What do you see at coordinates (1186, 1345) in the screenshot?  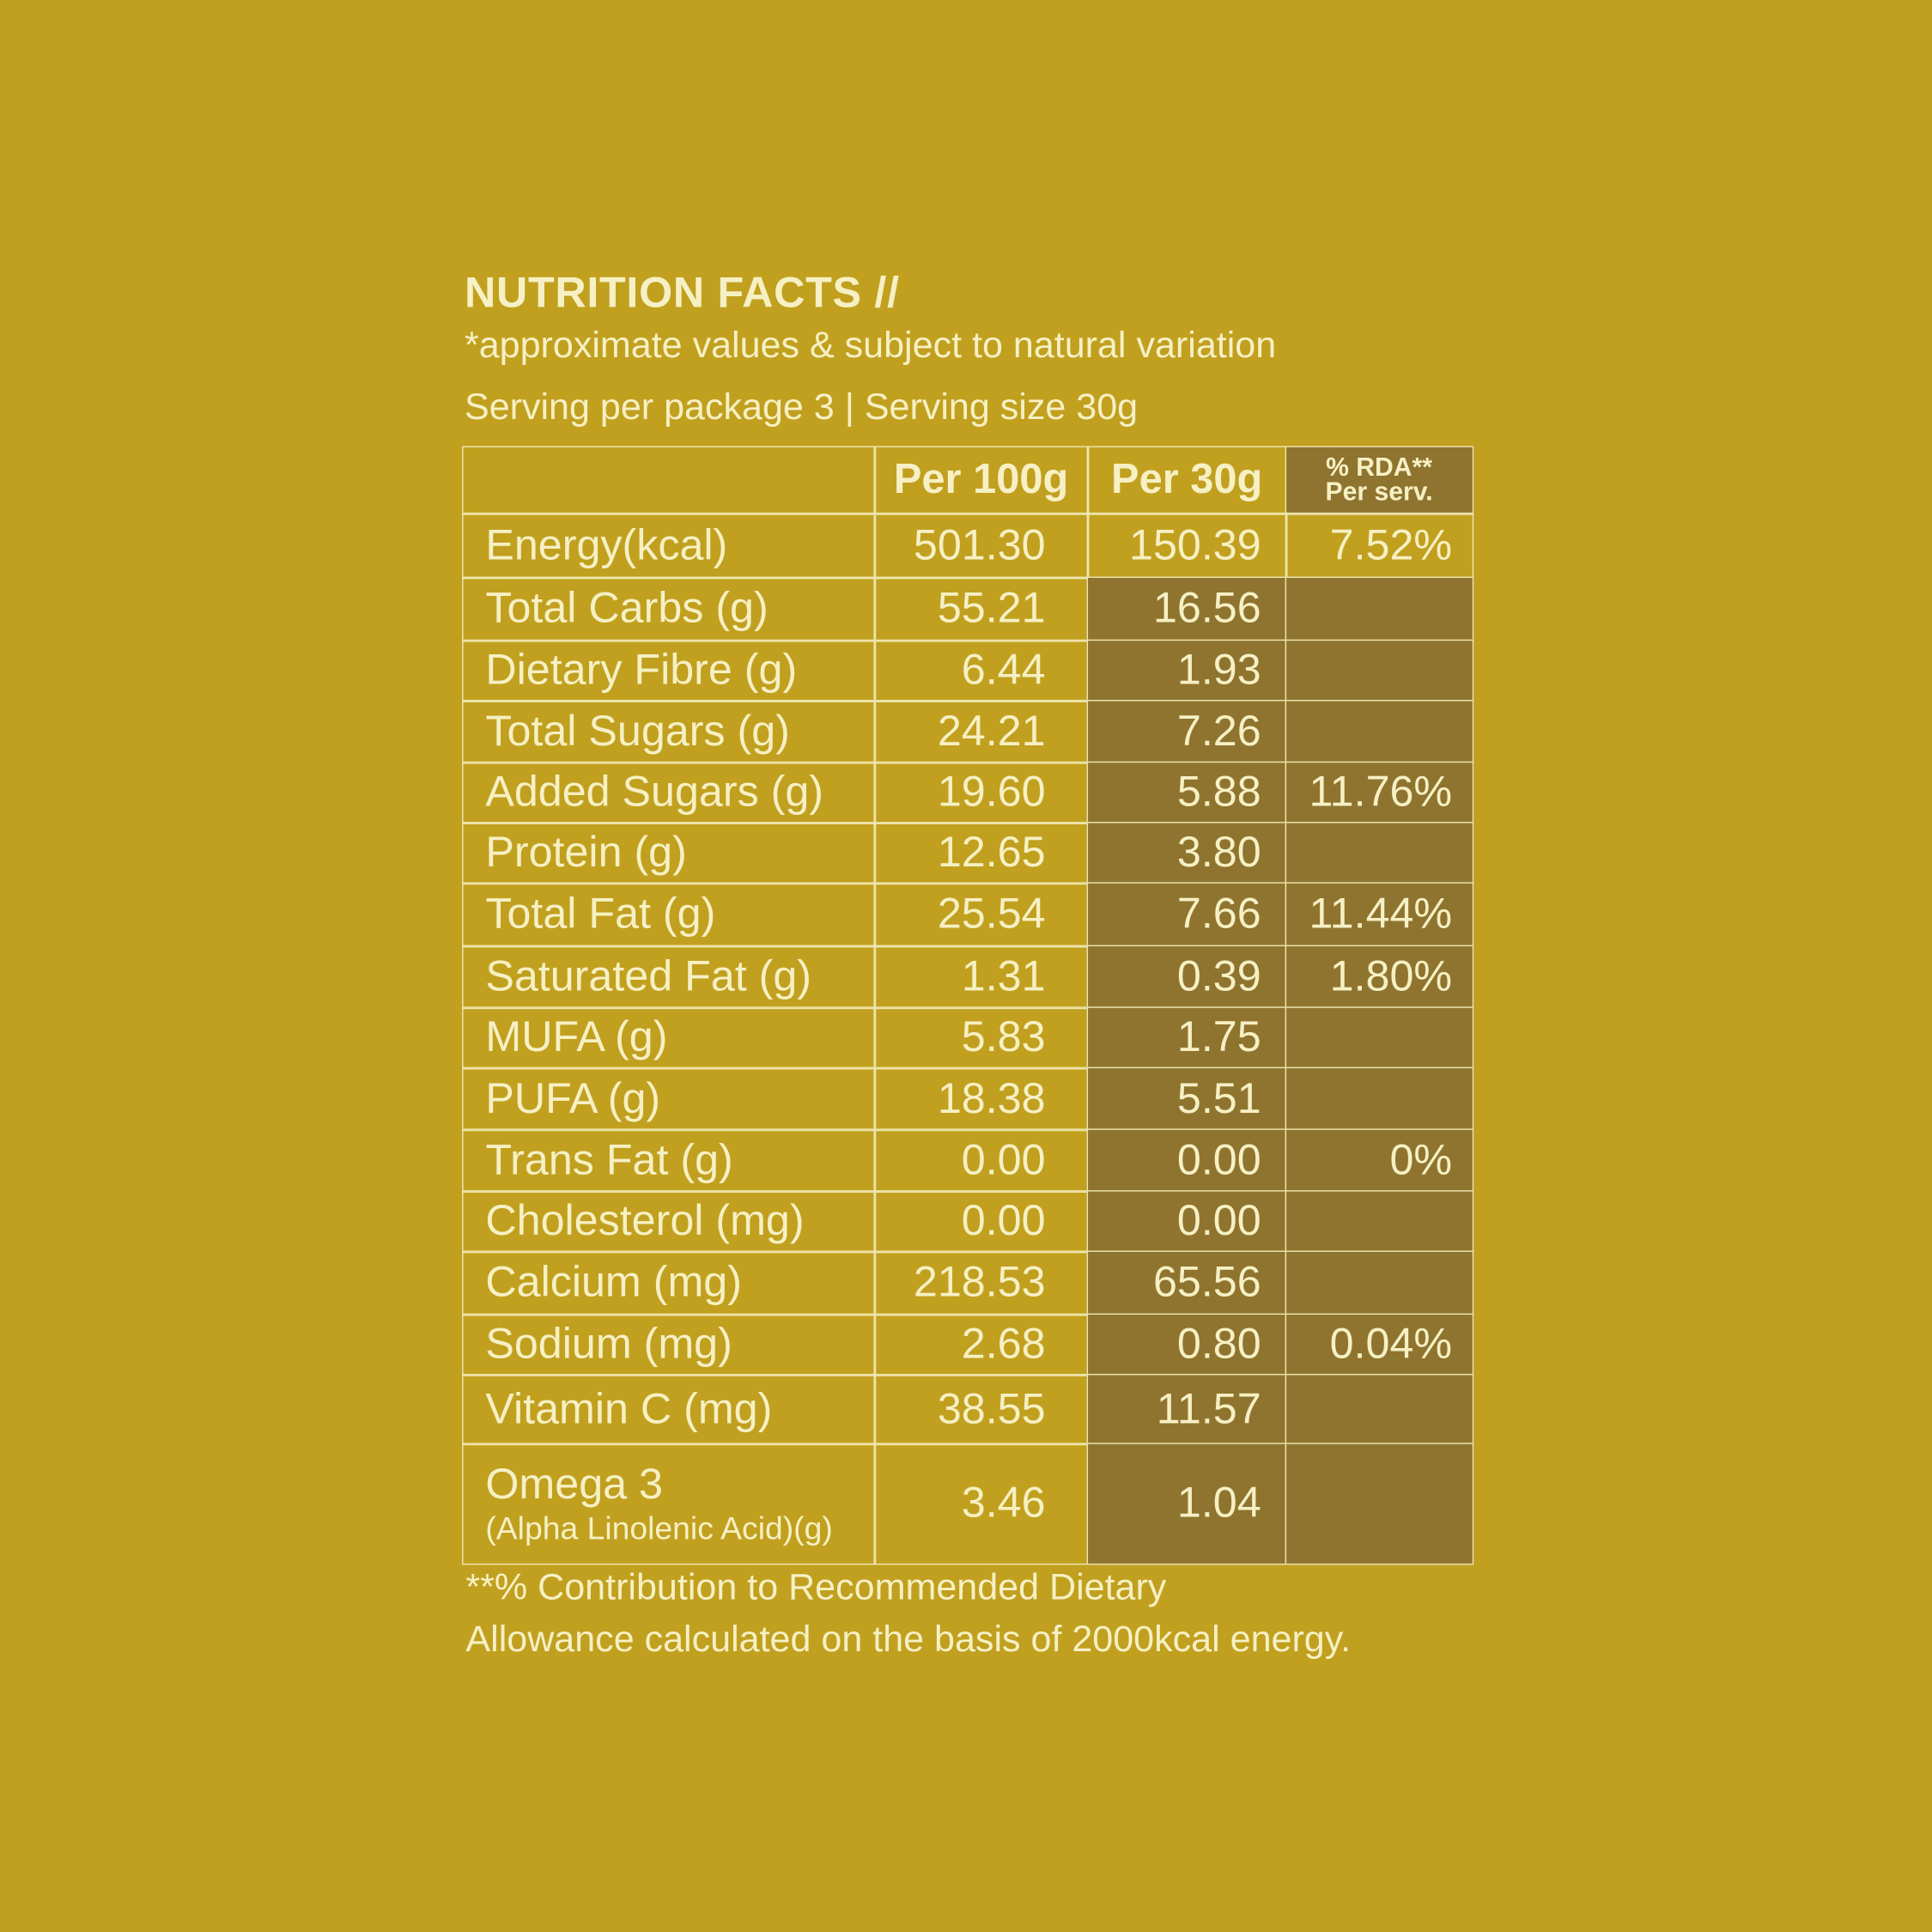 I see `table-cell: 0.80` at bounding box center [1186, 1345].